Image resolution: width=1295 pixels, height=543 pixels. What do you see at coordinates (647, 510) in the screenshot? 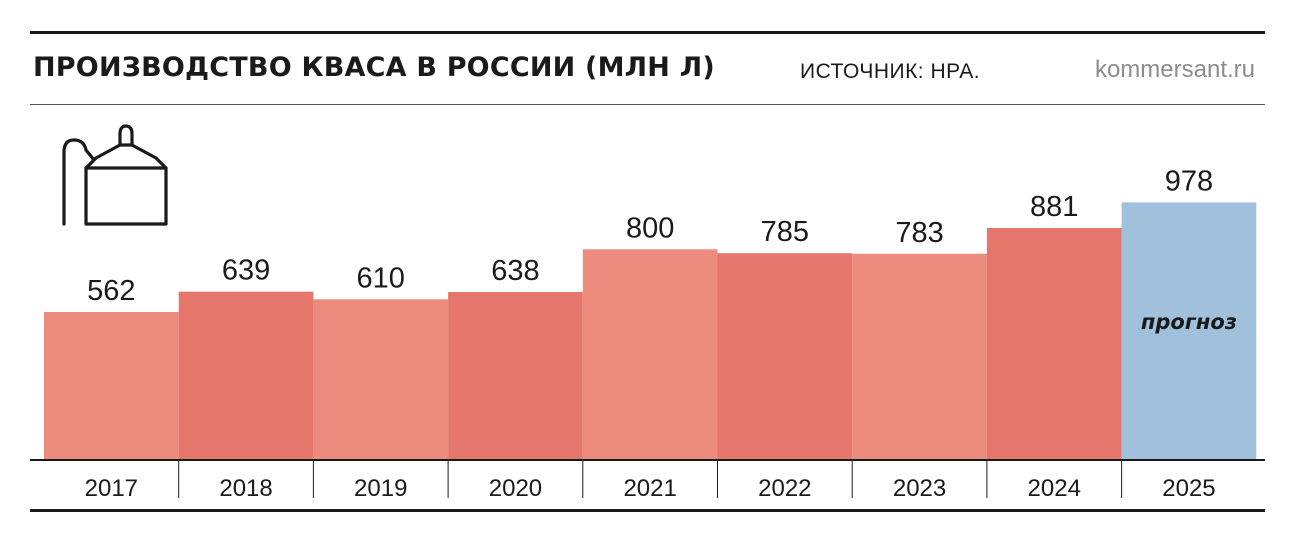
I see `bottom-rule` at bounding box center [647, 510].